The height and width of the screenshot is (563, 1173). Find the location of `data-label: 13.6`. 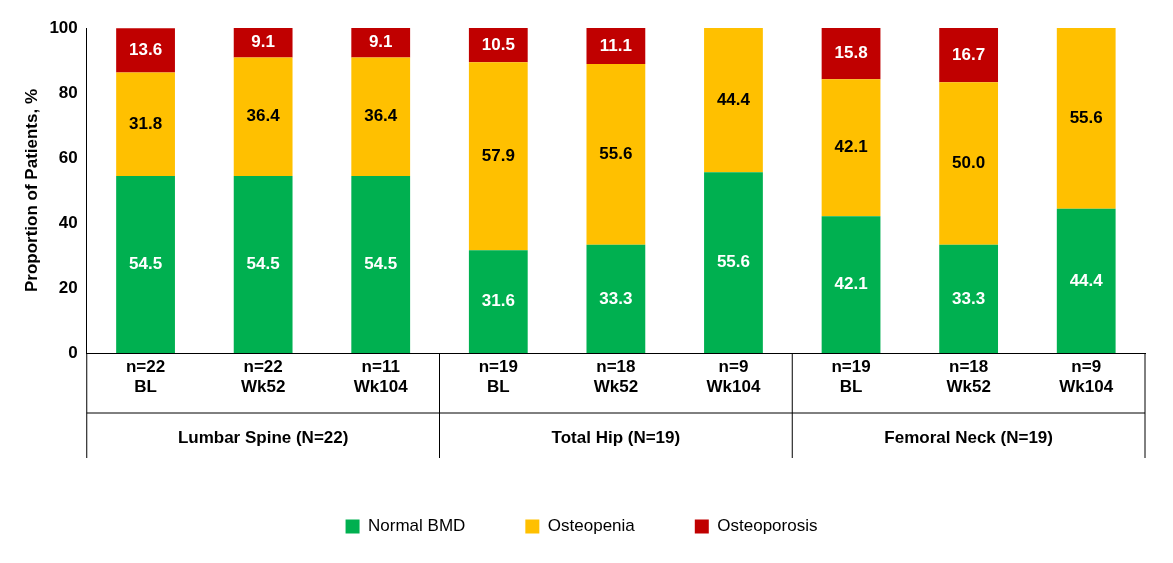

data-label: 13.6 is located at coordinates (146, 50).